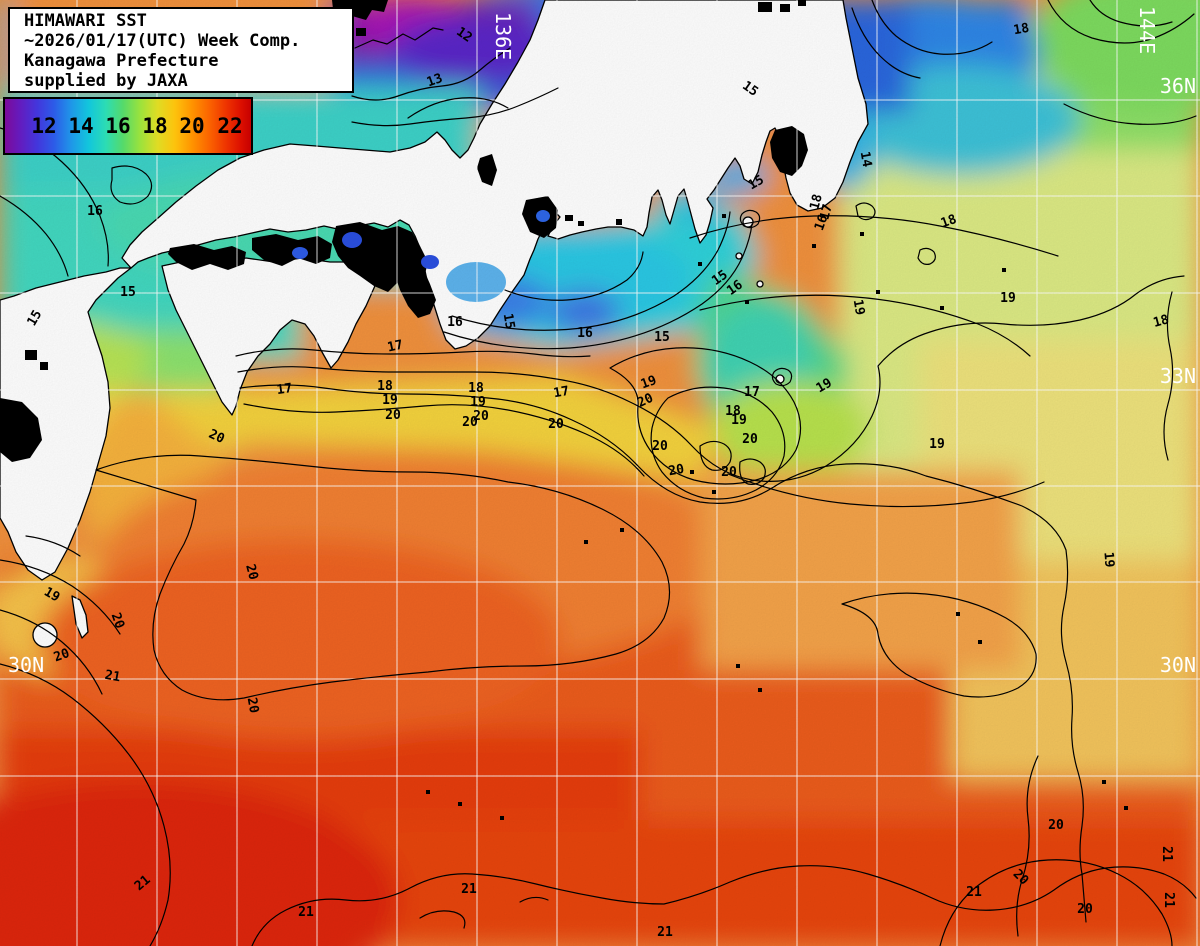  I want to click on colorbar-tick-22: 22, so click(230, 126).